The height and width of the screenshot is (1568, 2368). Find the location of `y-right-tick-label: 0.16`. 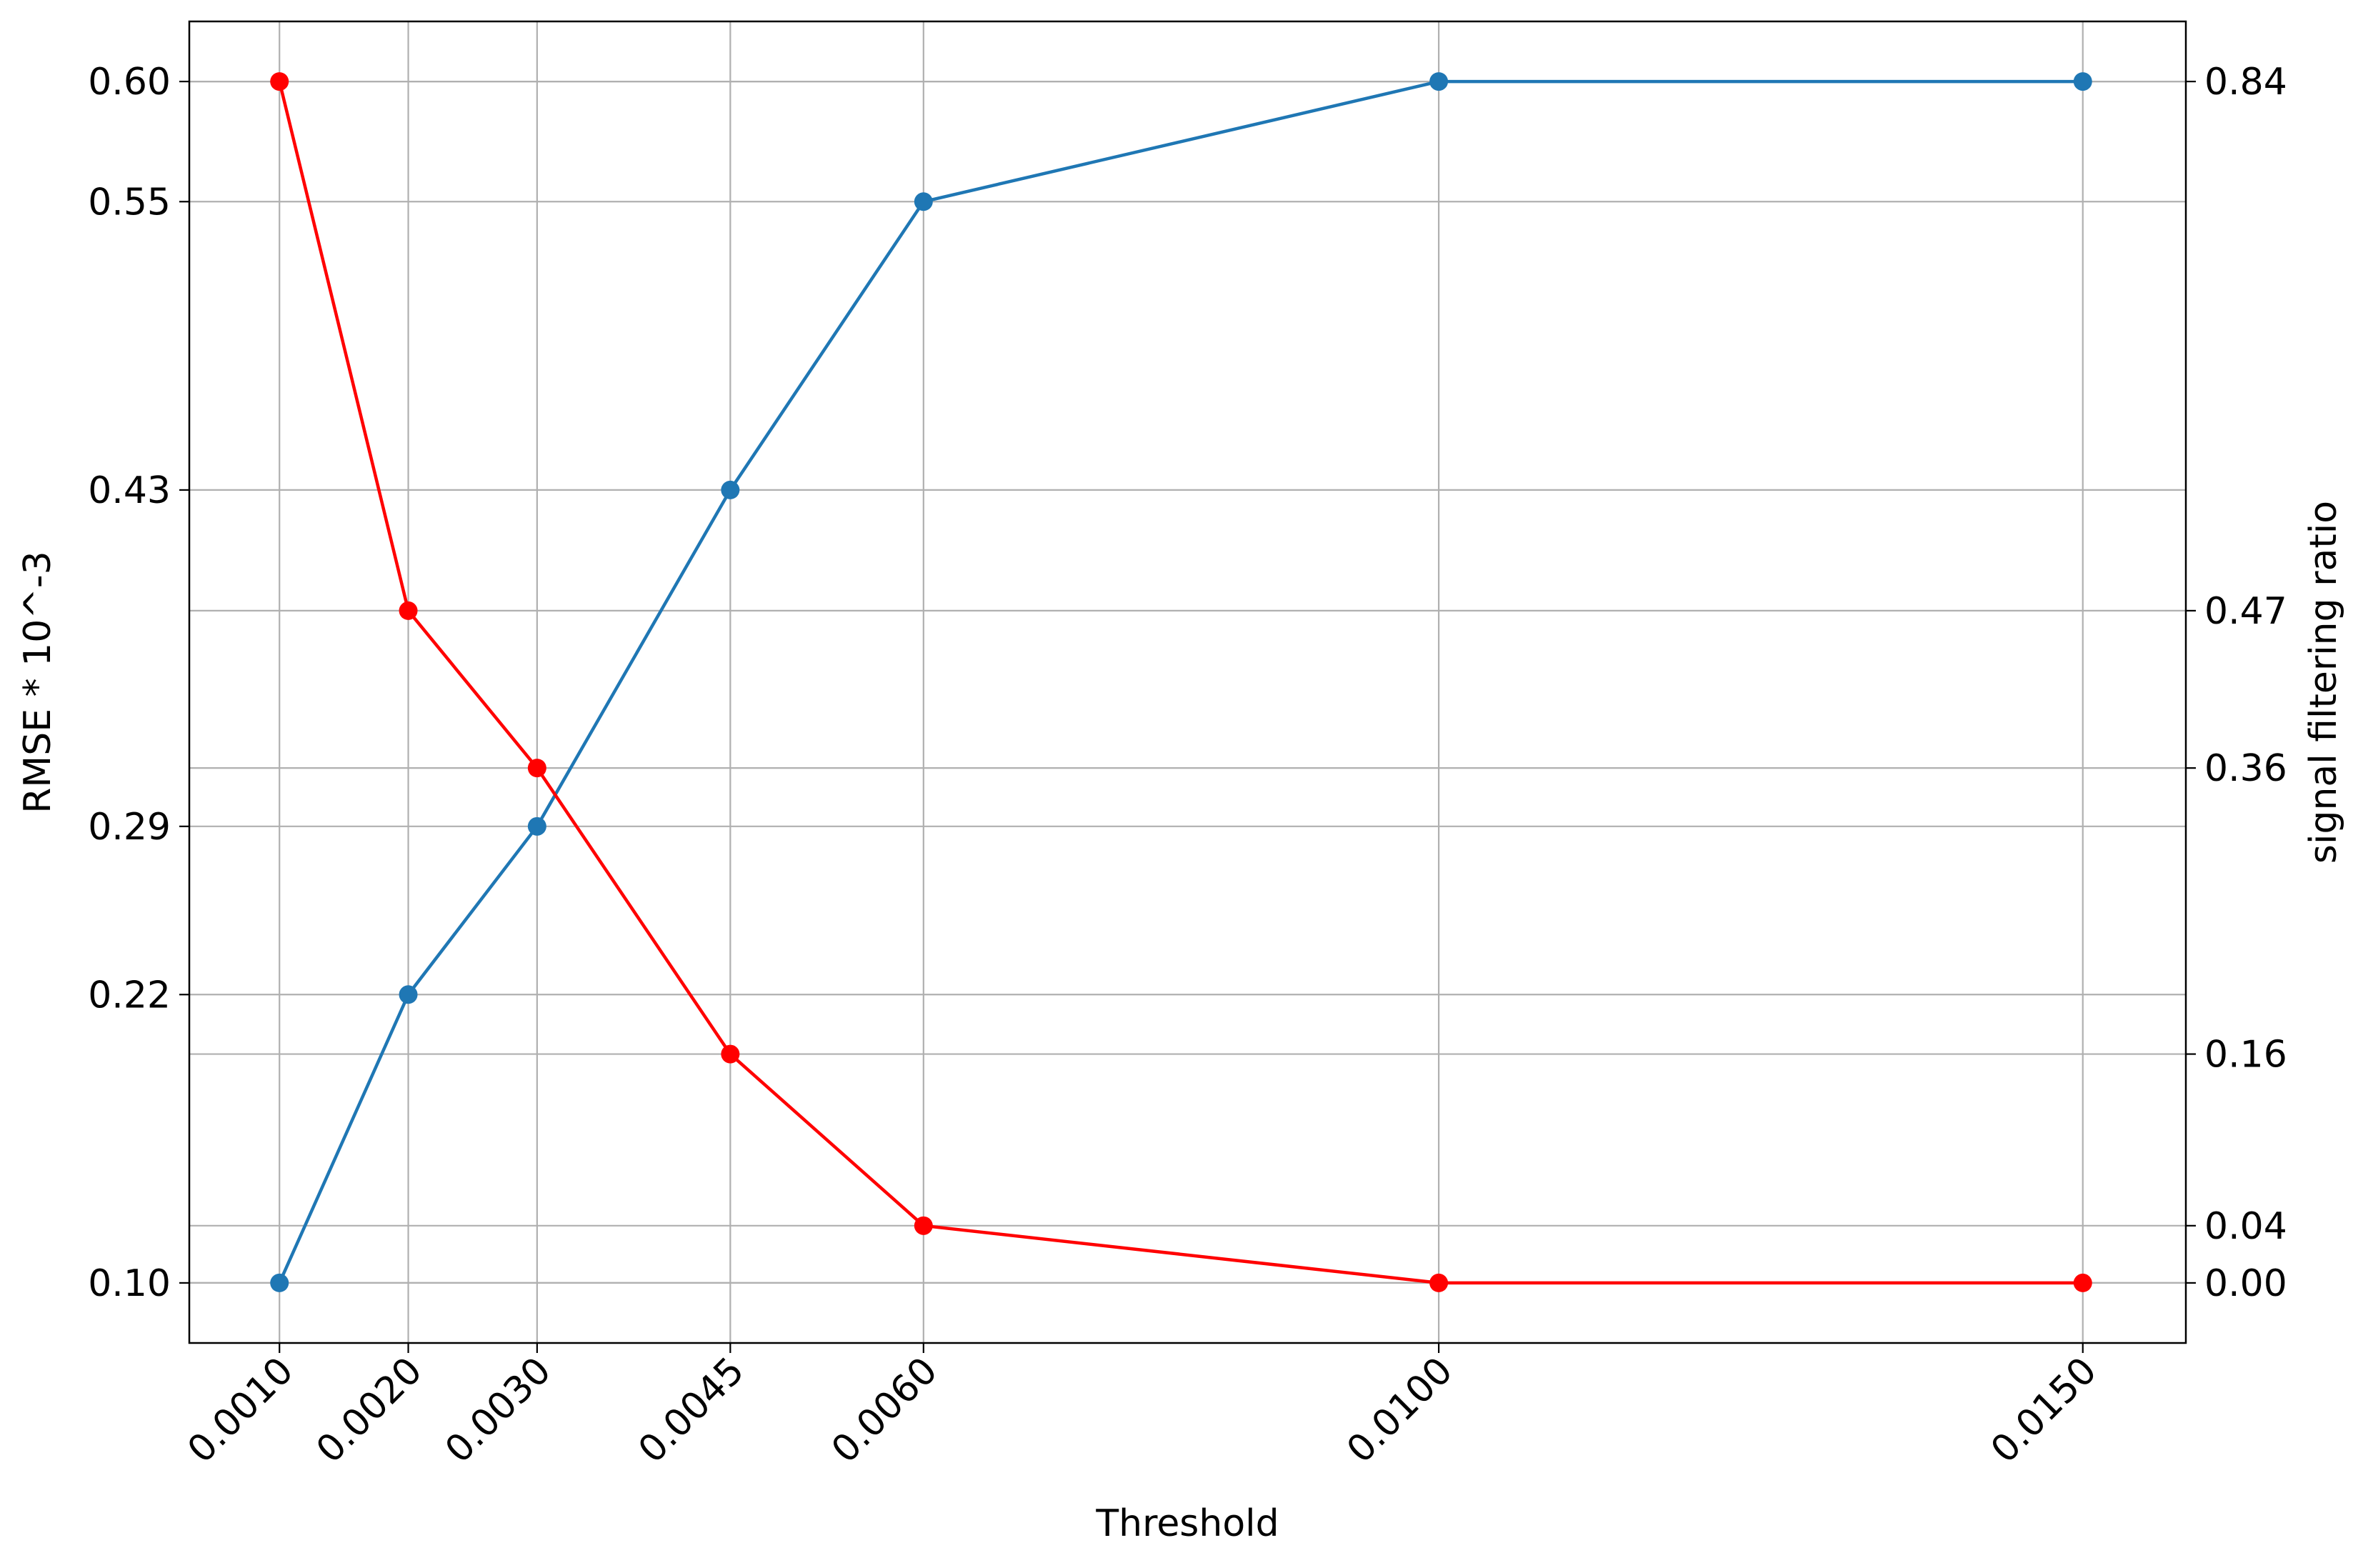

y-right-tick-label: 0.16 is located at coordinates (2245, 1055).